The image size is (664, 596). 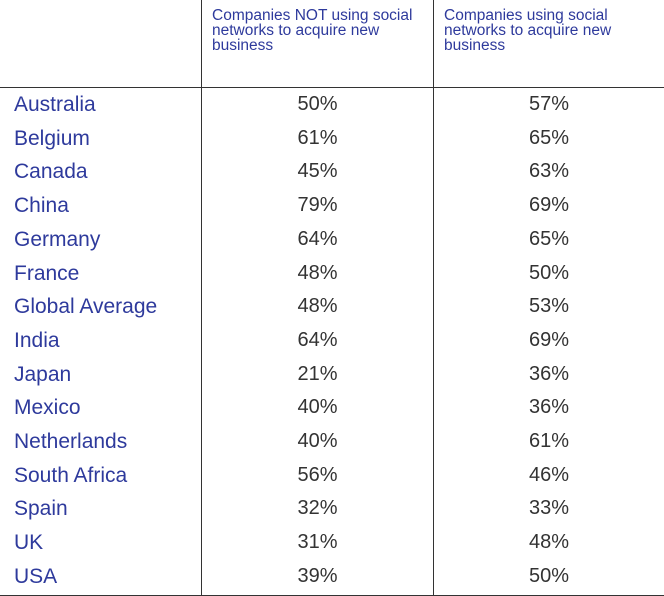 I want to click on value-not-using: 79%, so click(x=317, y=205).